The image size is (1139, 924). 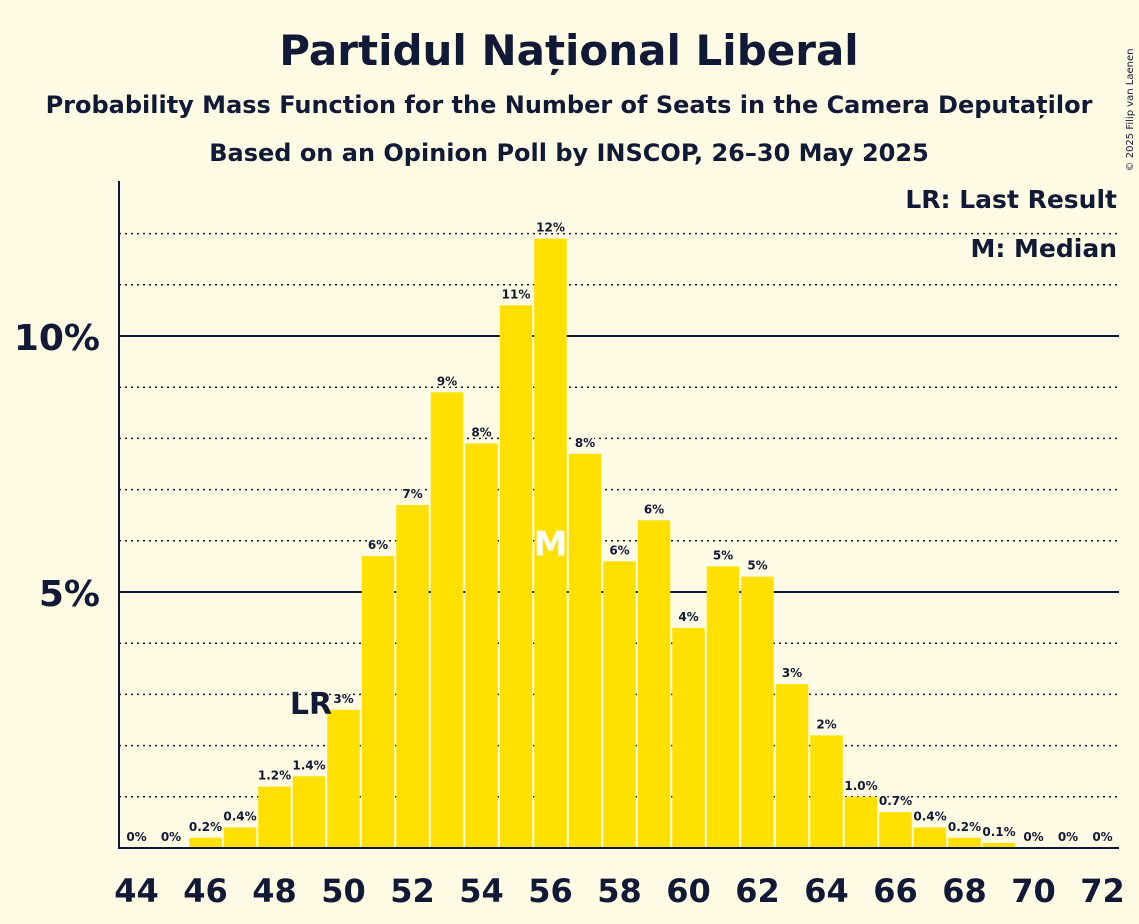 I want to click on data-label: 12%, so click(x=550, y=228).